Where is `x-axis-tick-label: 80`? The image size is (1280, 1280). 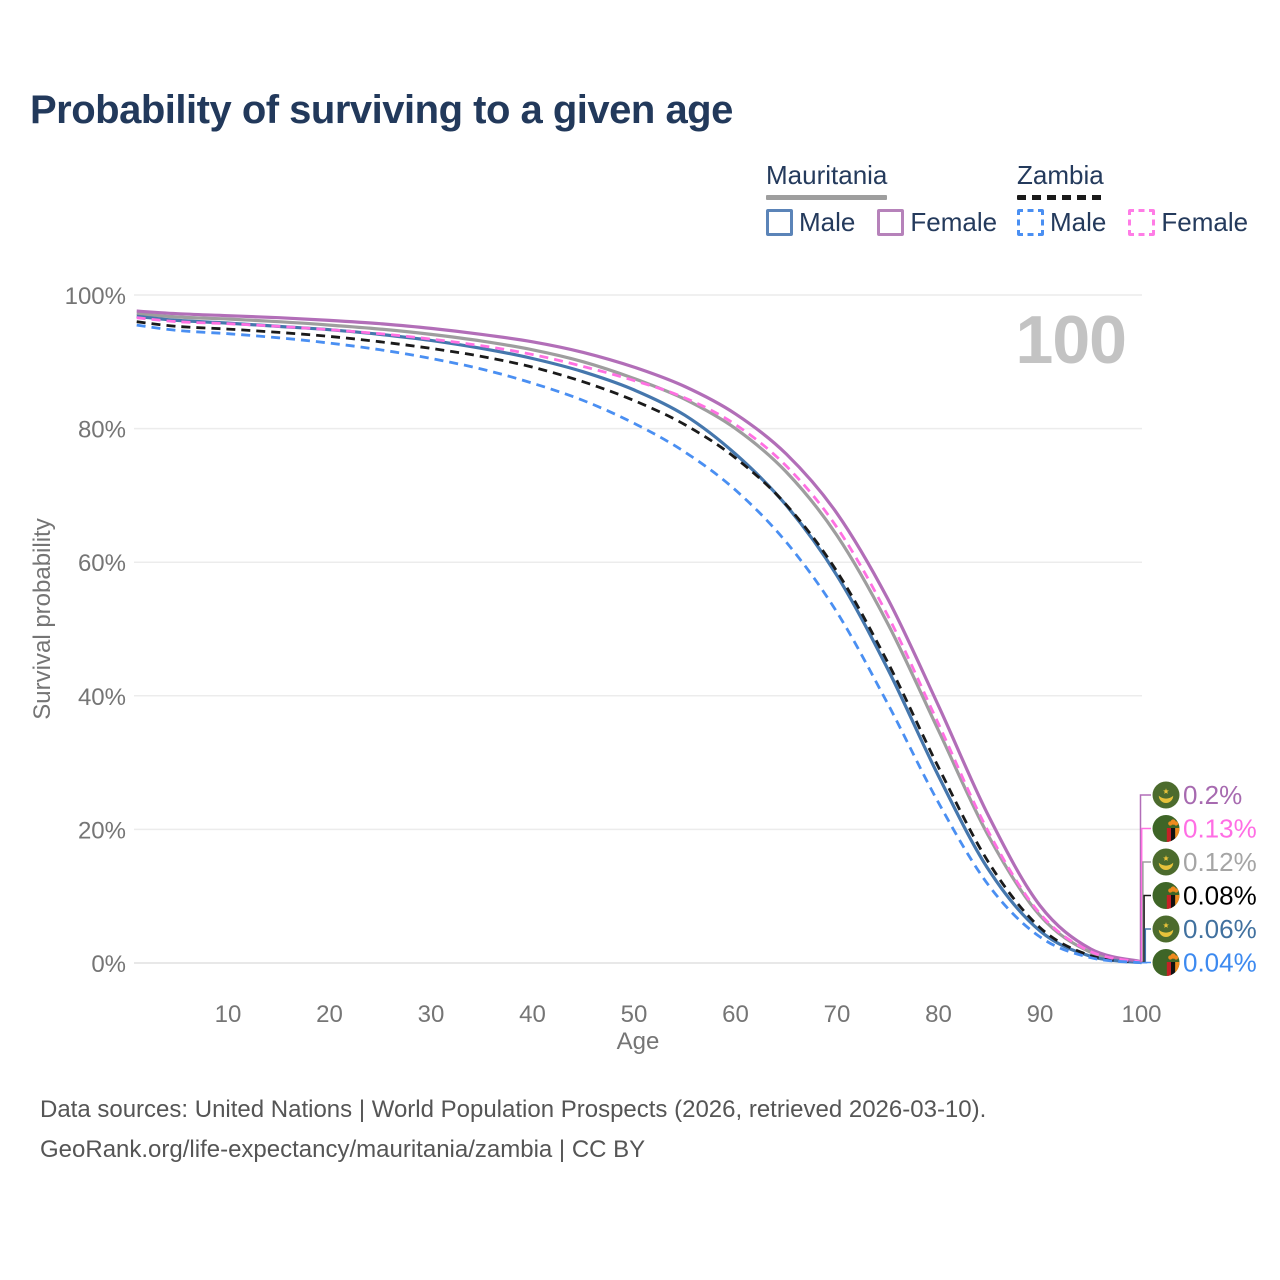
x-axis-tick-label: 80 is located at coordinates (938, 1014).